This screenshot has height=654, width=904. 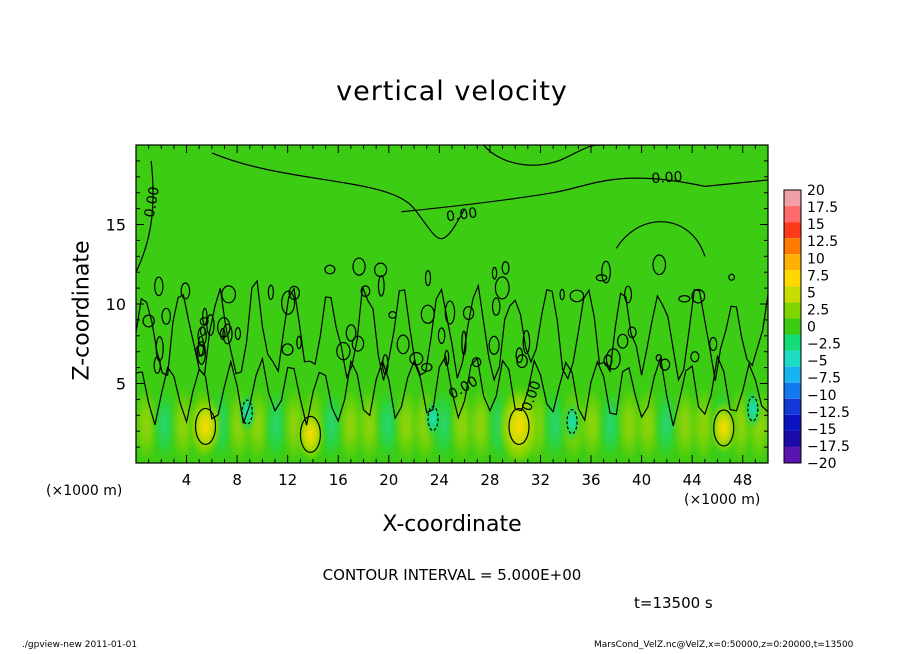 What do you see at coordinates (828, 447) in the screenshot?
I see `colorbar-label: −17.5` at bounding box center [828, 447].